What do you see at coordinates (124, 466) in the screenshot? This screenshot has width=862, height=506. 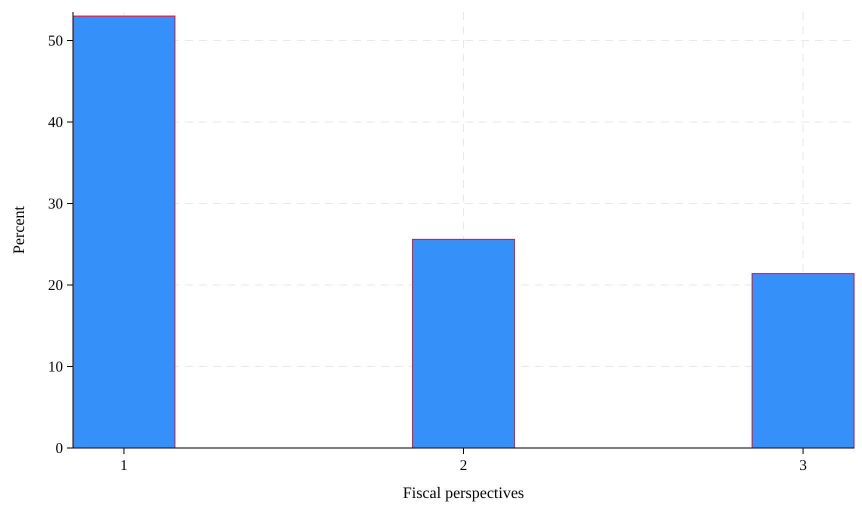 I see `x-tick-label: 1` at bounding box center [124, 466].